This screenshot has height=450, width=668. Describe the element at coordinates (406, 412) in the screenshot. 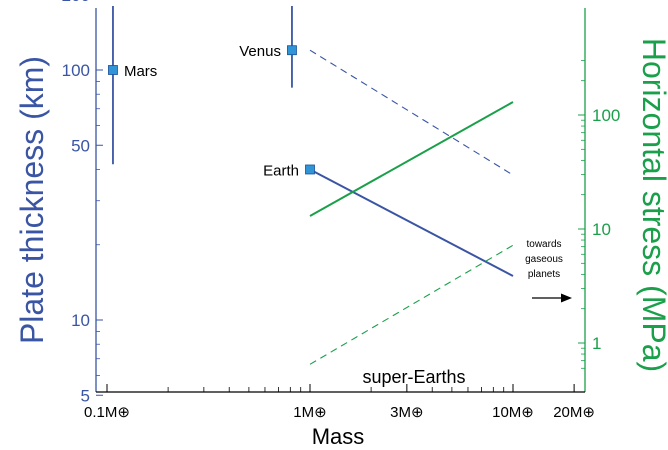

I see `x-tick-label: 3M⊕` at that location.